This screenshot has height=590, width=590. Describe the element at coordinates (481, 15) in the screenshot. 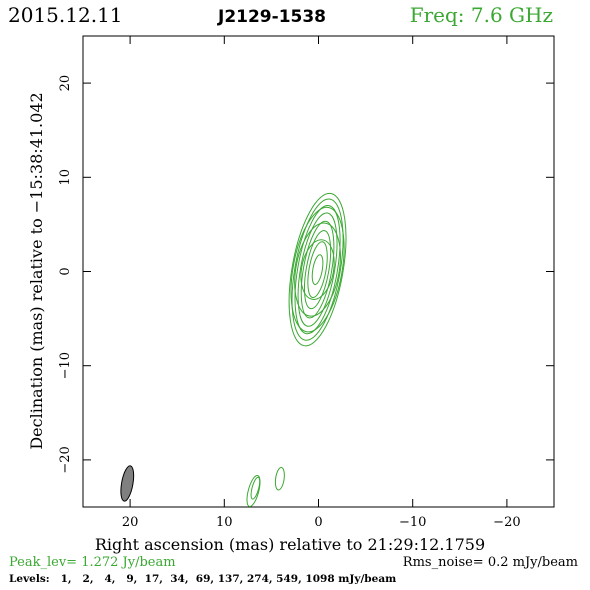

I see `frequency-label: Freq: 7.6 GHz` at that location.